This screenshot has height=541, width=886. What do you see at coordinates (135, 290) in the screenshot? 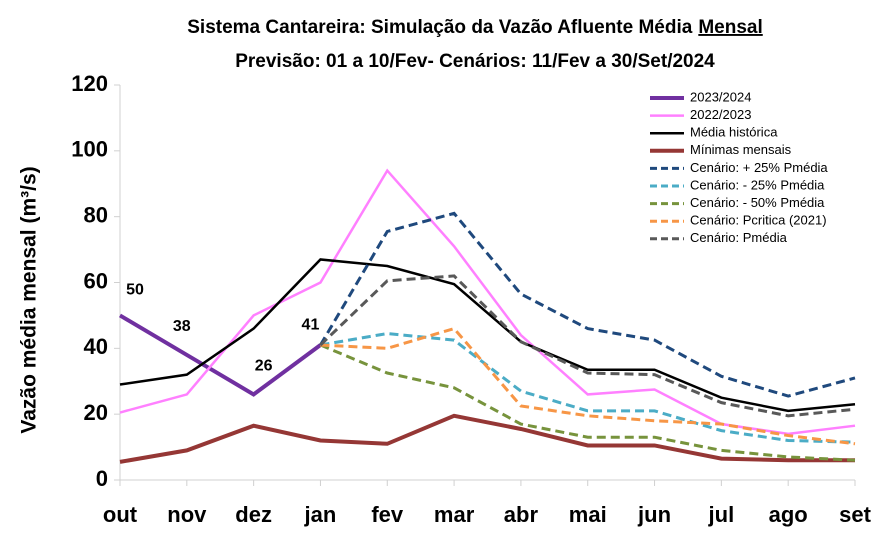
I see `data-label: 50` at bounding box center [135, 290].